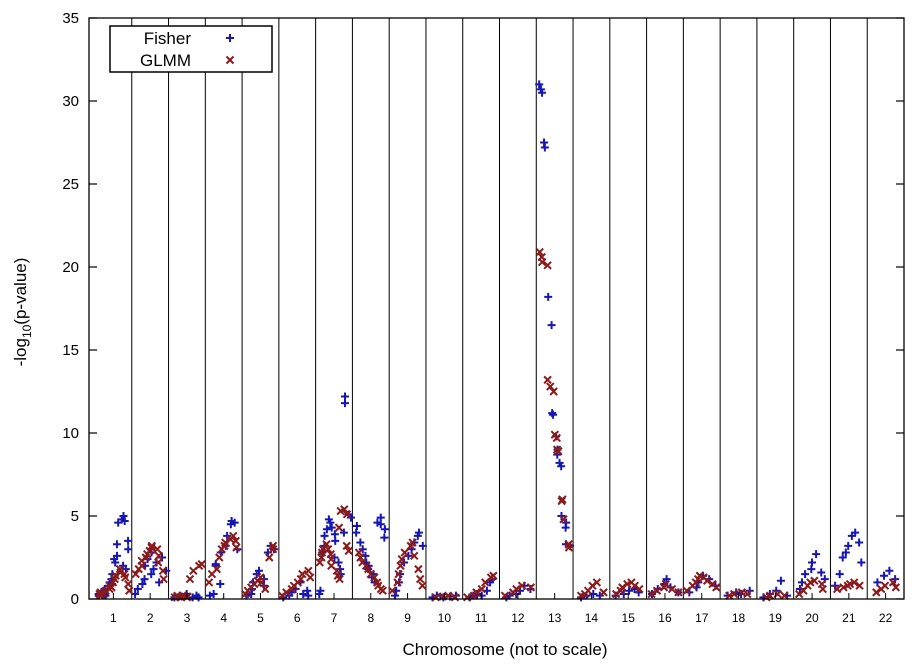  Describe the element at coordinates (165, 60) in the screenshot. I see `legend-label-glmm: GLMM` at that location.